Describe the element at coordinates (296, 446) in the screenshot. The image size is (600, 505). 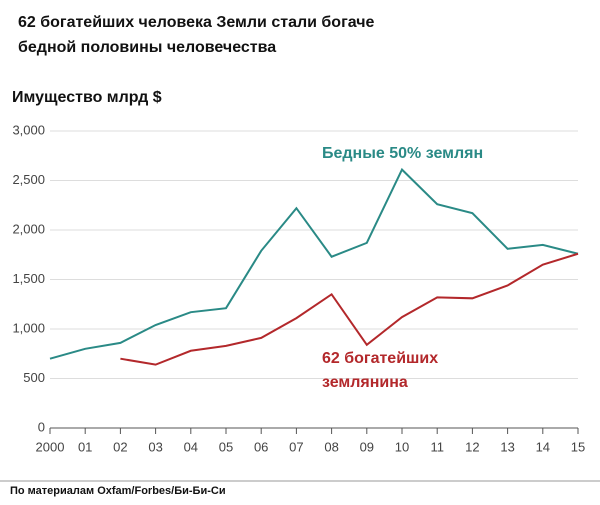
I see `x-tick-label: 07` at that location.